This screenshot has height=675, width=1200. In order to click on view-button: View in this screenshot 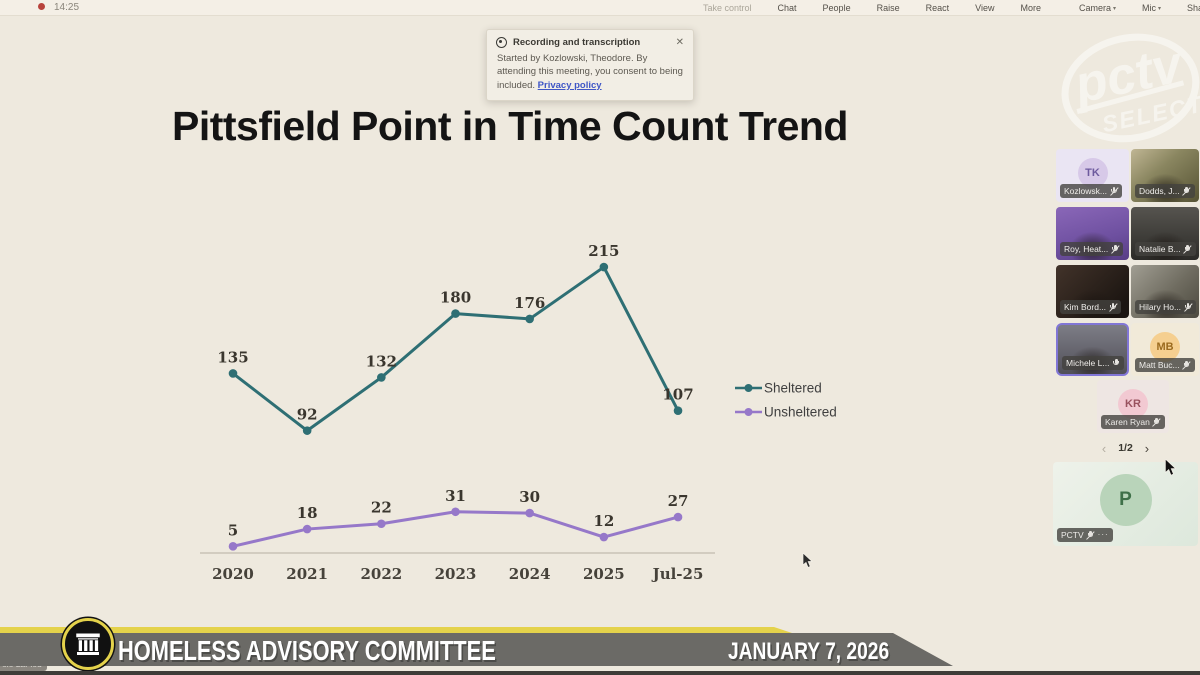, I will do `click(985, 8)`.